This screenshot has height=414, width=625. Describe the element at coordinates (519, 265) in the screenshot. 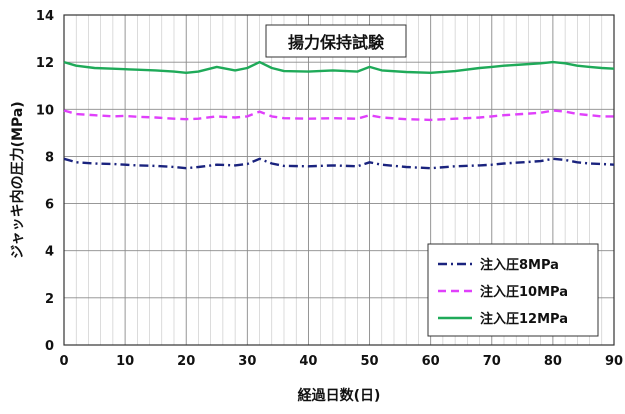

I see `legend-label: 注入圧8MPa` at that location.